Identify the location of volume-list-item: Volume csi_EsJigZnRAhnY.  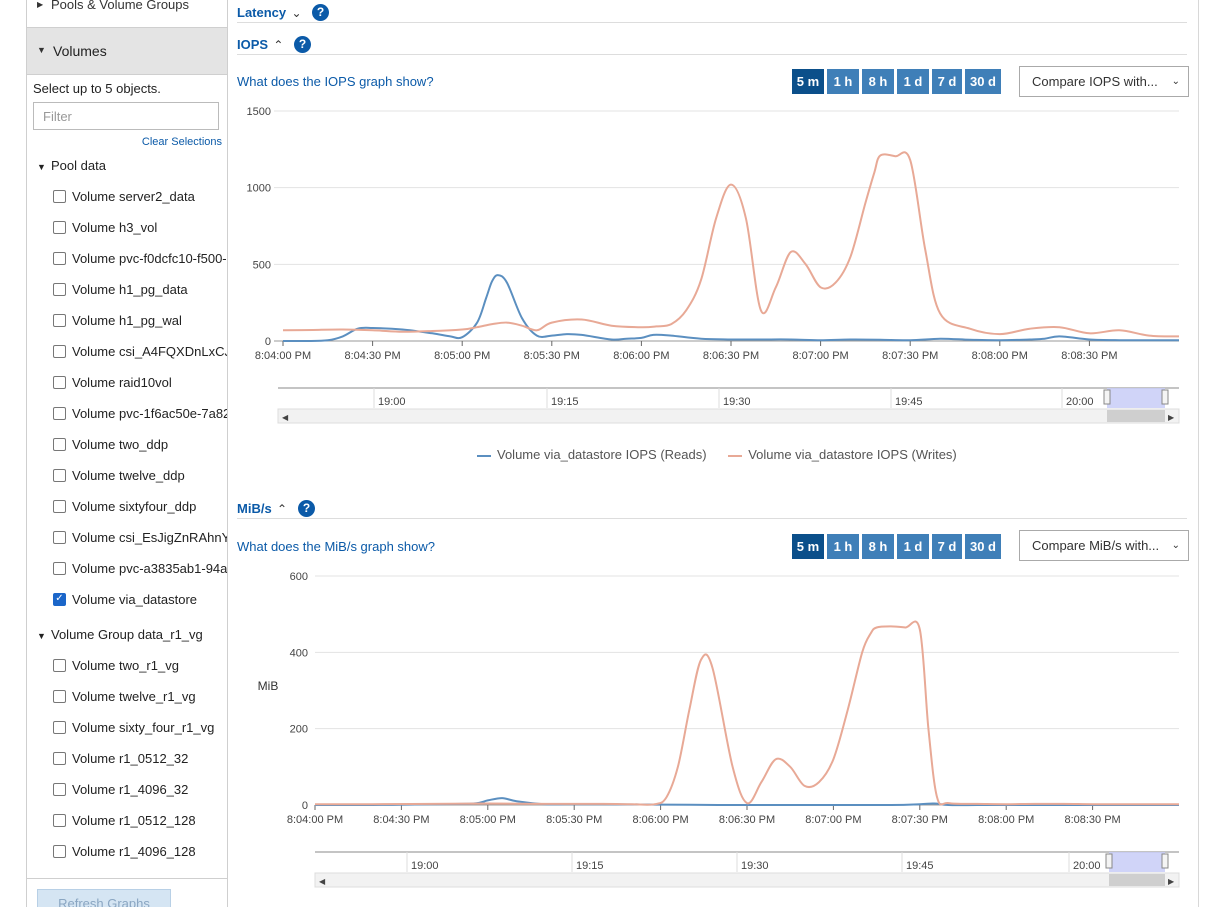
(140, 537).